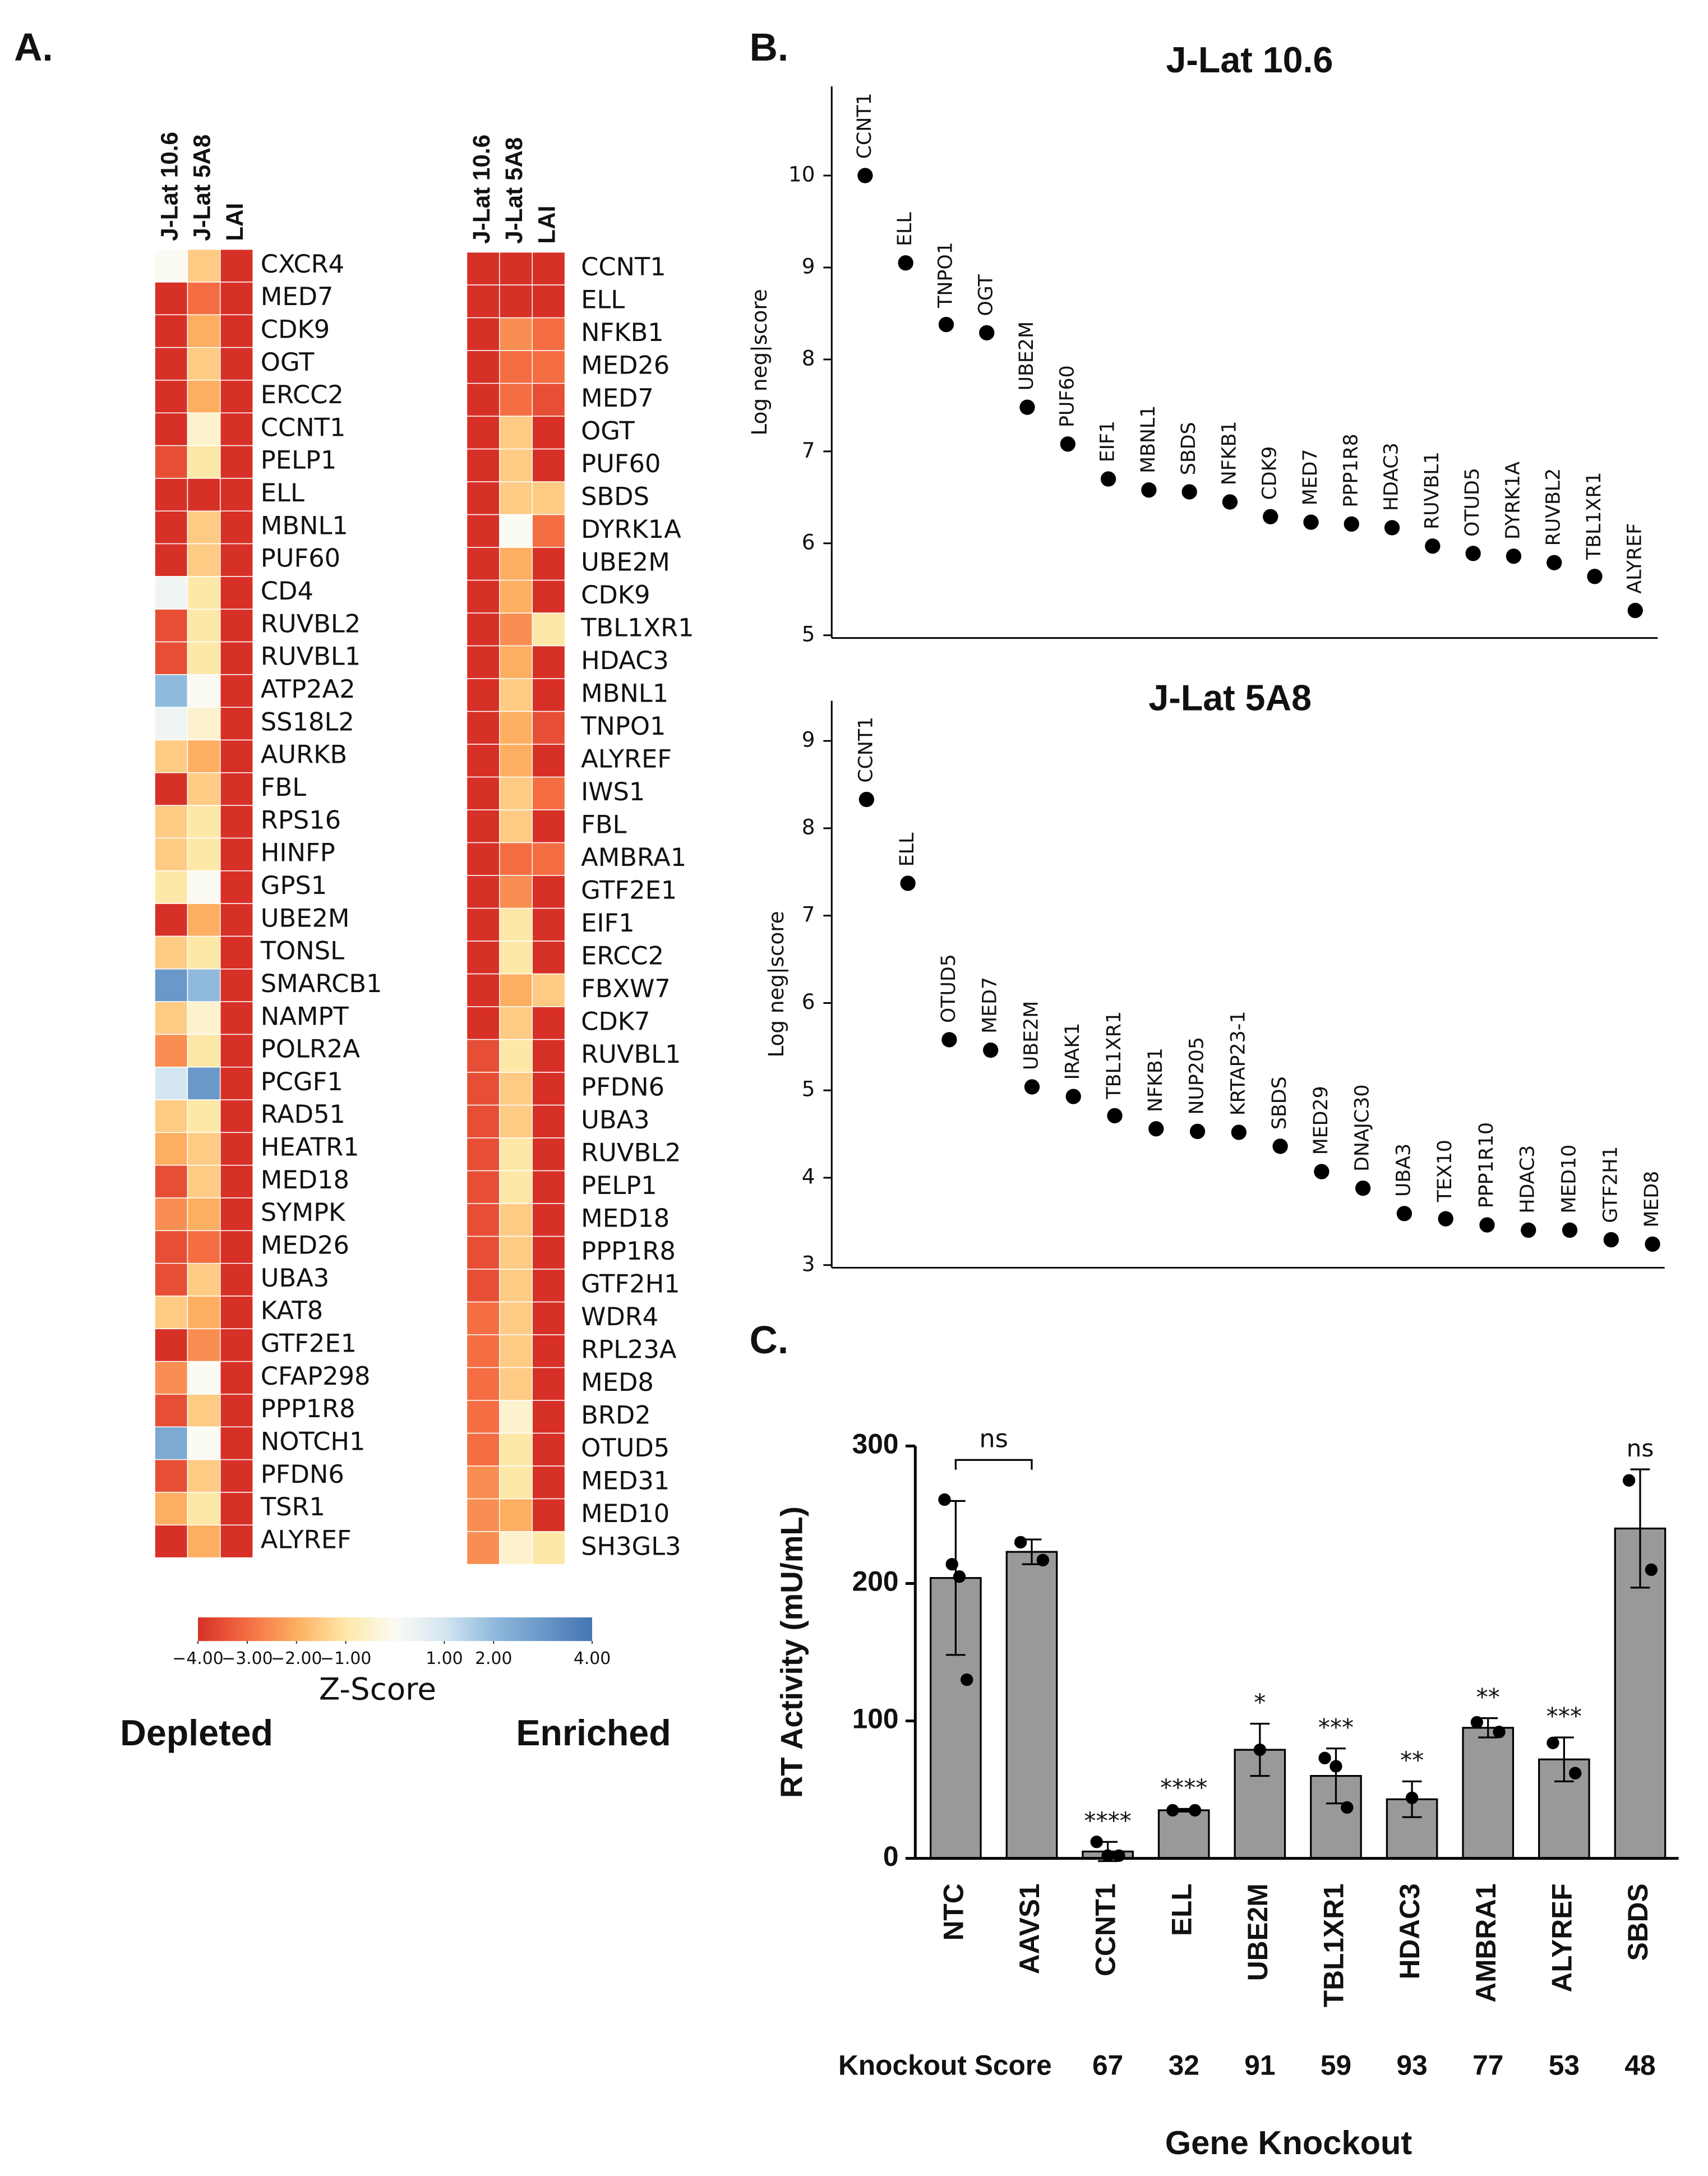 The image size is (1708, 2176). What do you see at coordinates (808, 266) in the screenshot?
I see `y-tick-label: 9` at bounding box center [808, 266].